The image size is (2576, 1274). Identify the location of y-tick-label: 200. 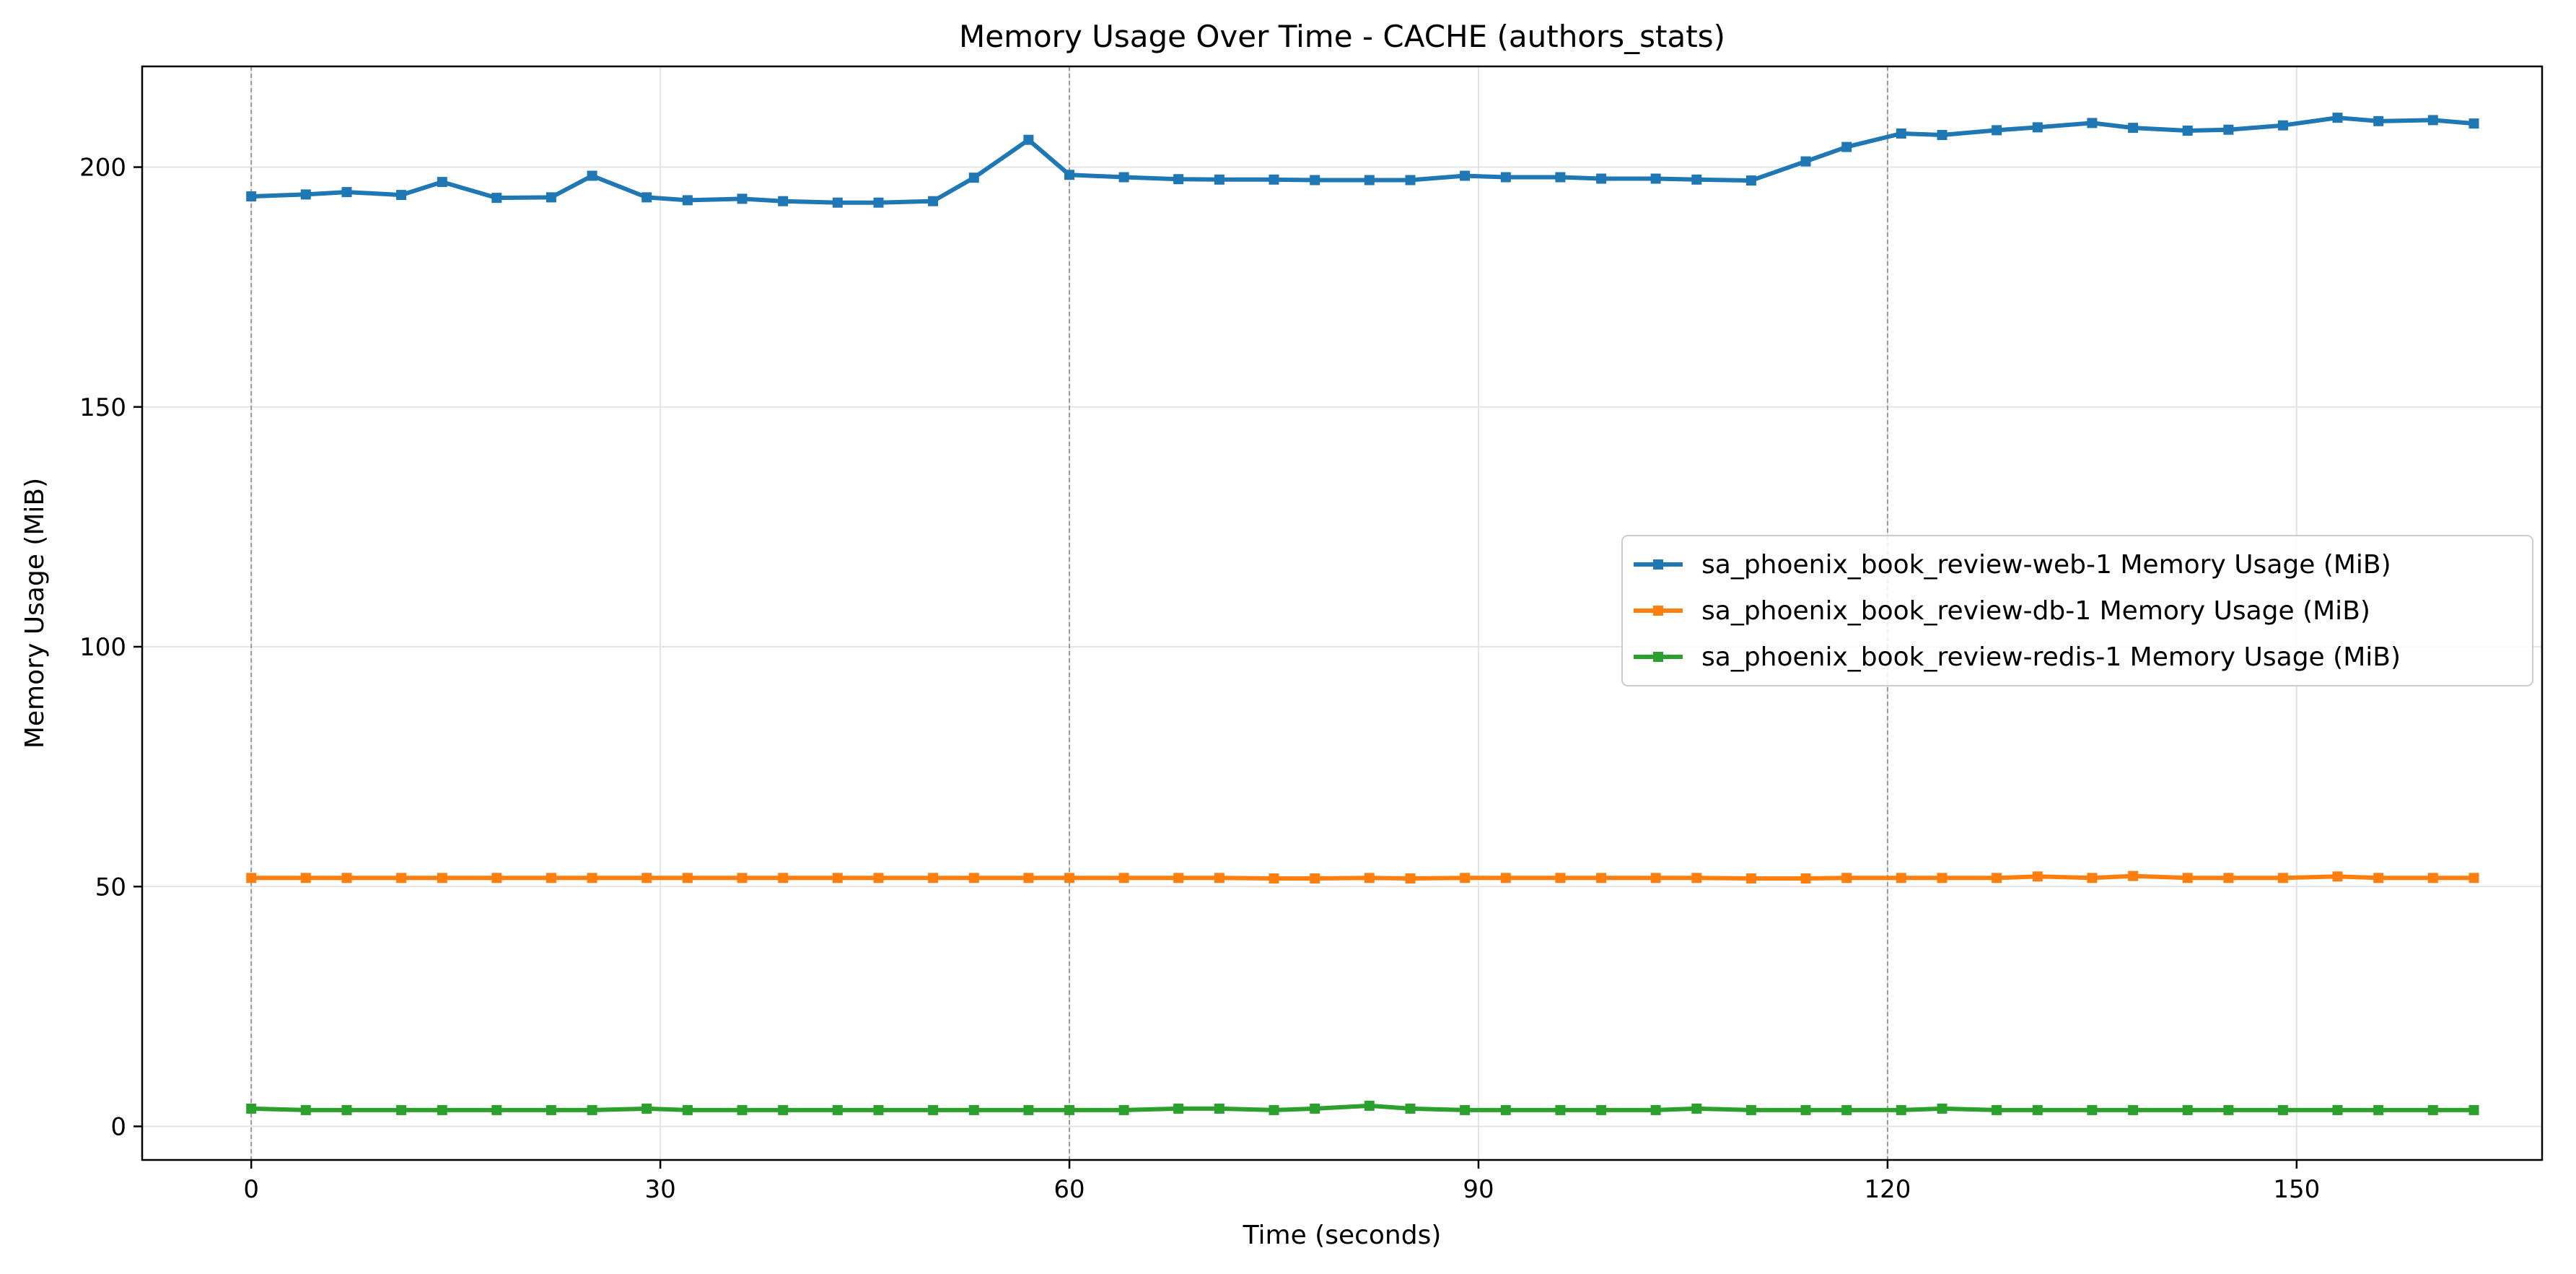
(103, 168).